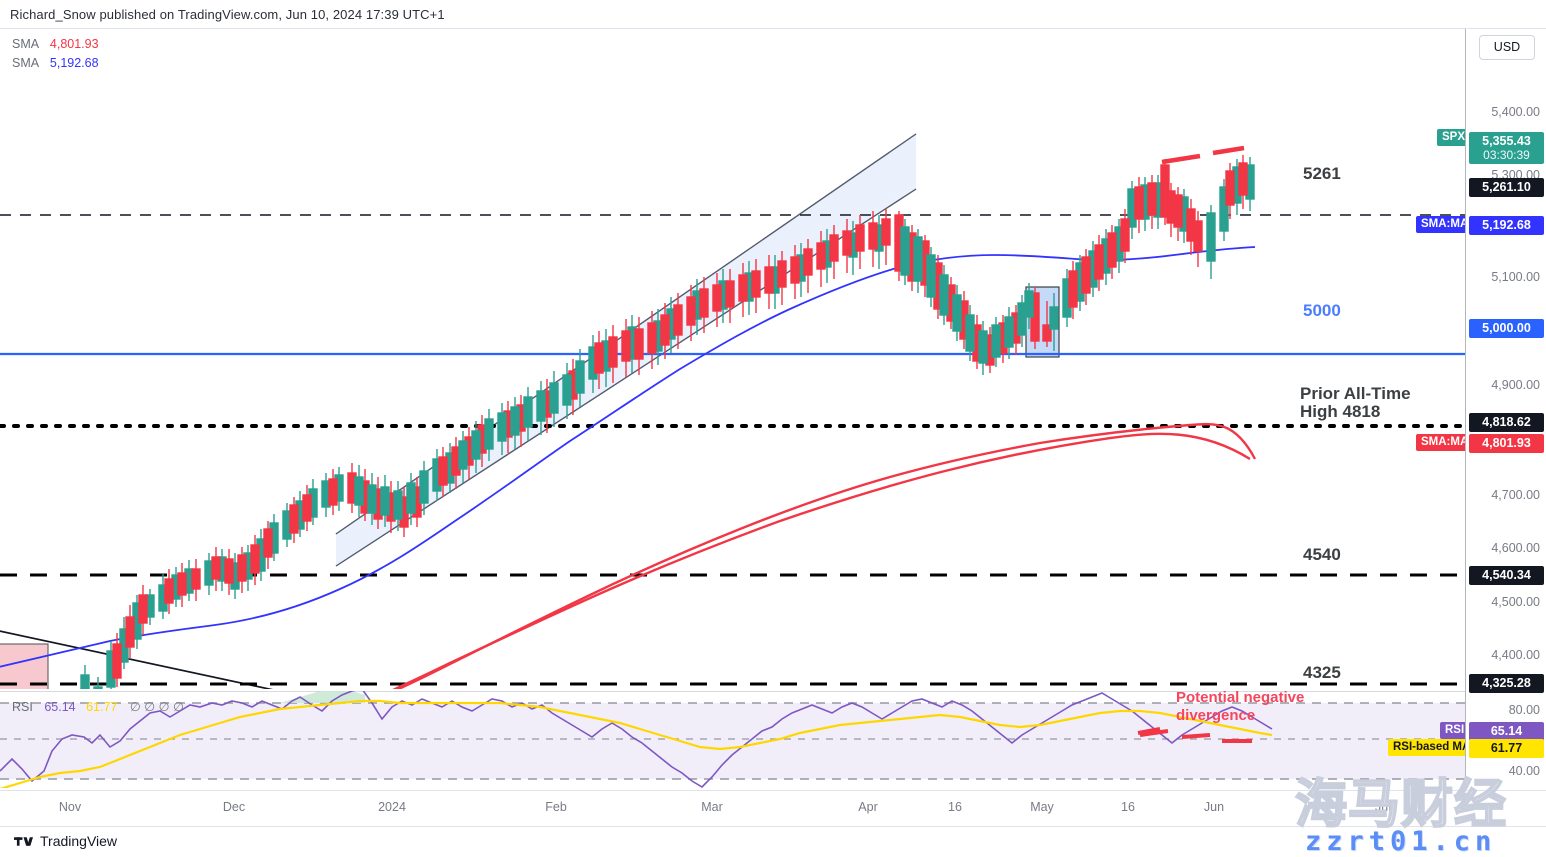 Image resolution: width=1546 pixels, height=857 pixels. I want to click on rsi-value-badge: 65.14, so click(1506, 731).